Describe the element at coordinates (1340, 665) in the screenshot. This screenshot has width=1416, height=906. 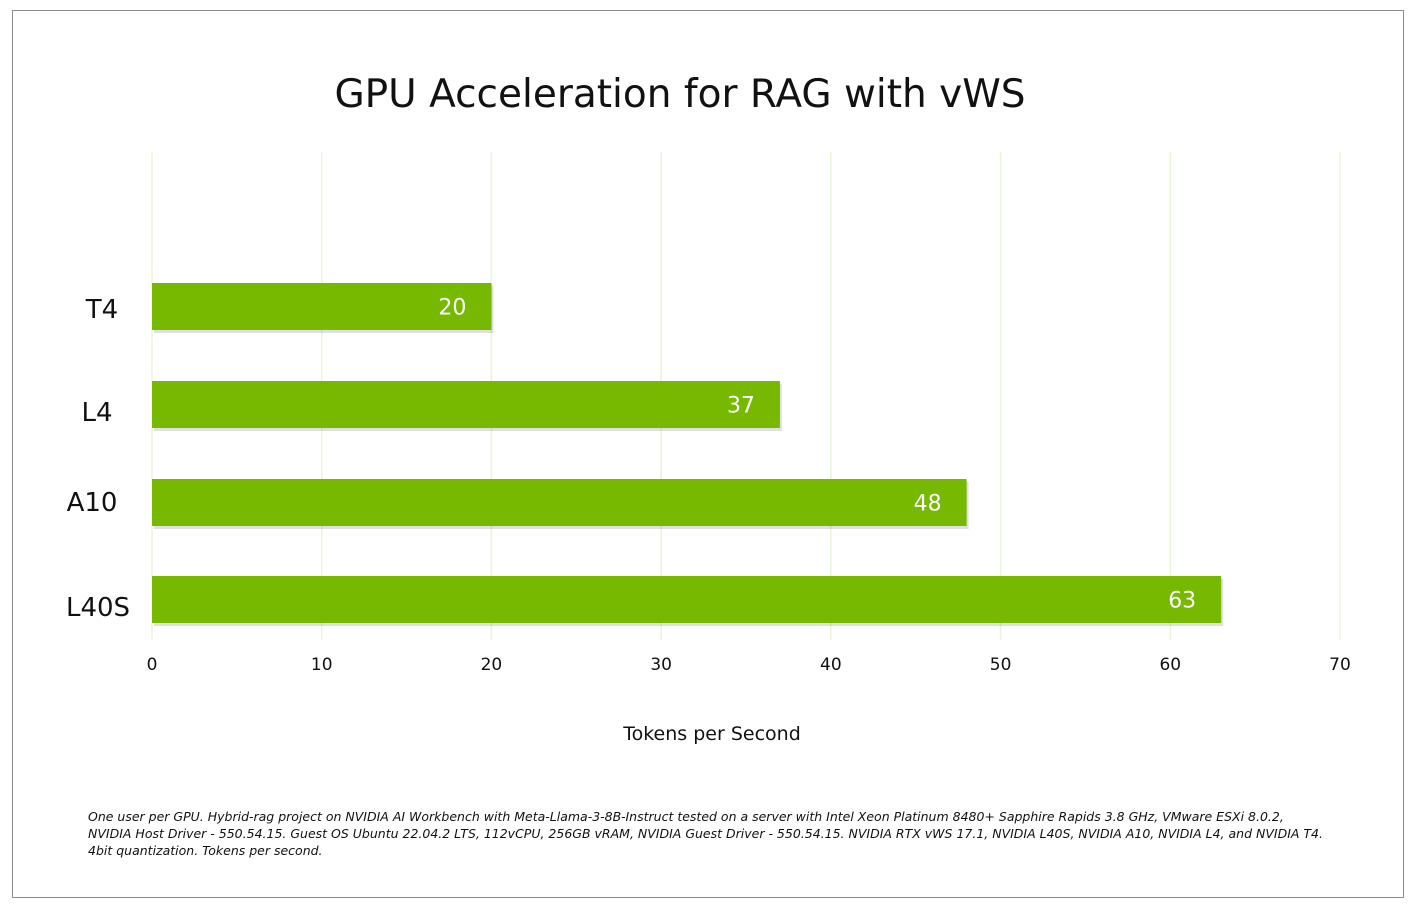
I see `x-tick-label: 70` at that location.